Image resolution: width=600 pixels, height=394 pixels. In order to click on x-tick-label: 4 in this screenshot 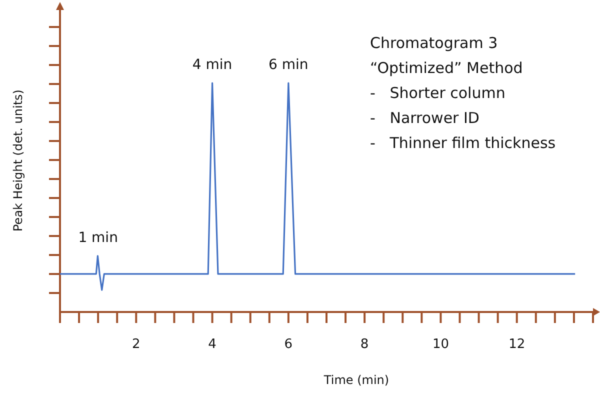, I will do `click(212, 344)`.